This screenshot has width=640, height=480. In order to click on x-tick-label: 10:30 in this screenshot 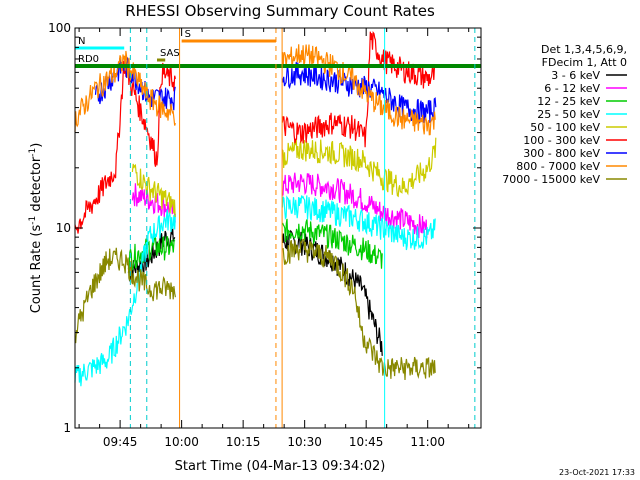, I will do `click(304, 442)`.